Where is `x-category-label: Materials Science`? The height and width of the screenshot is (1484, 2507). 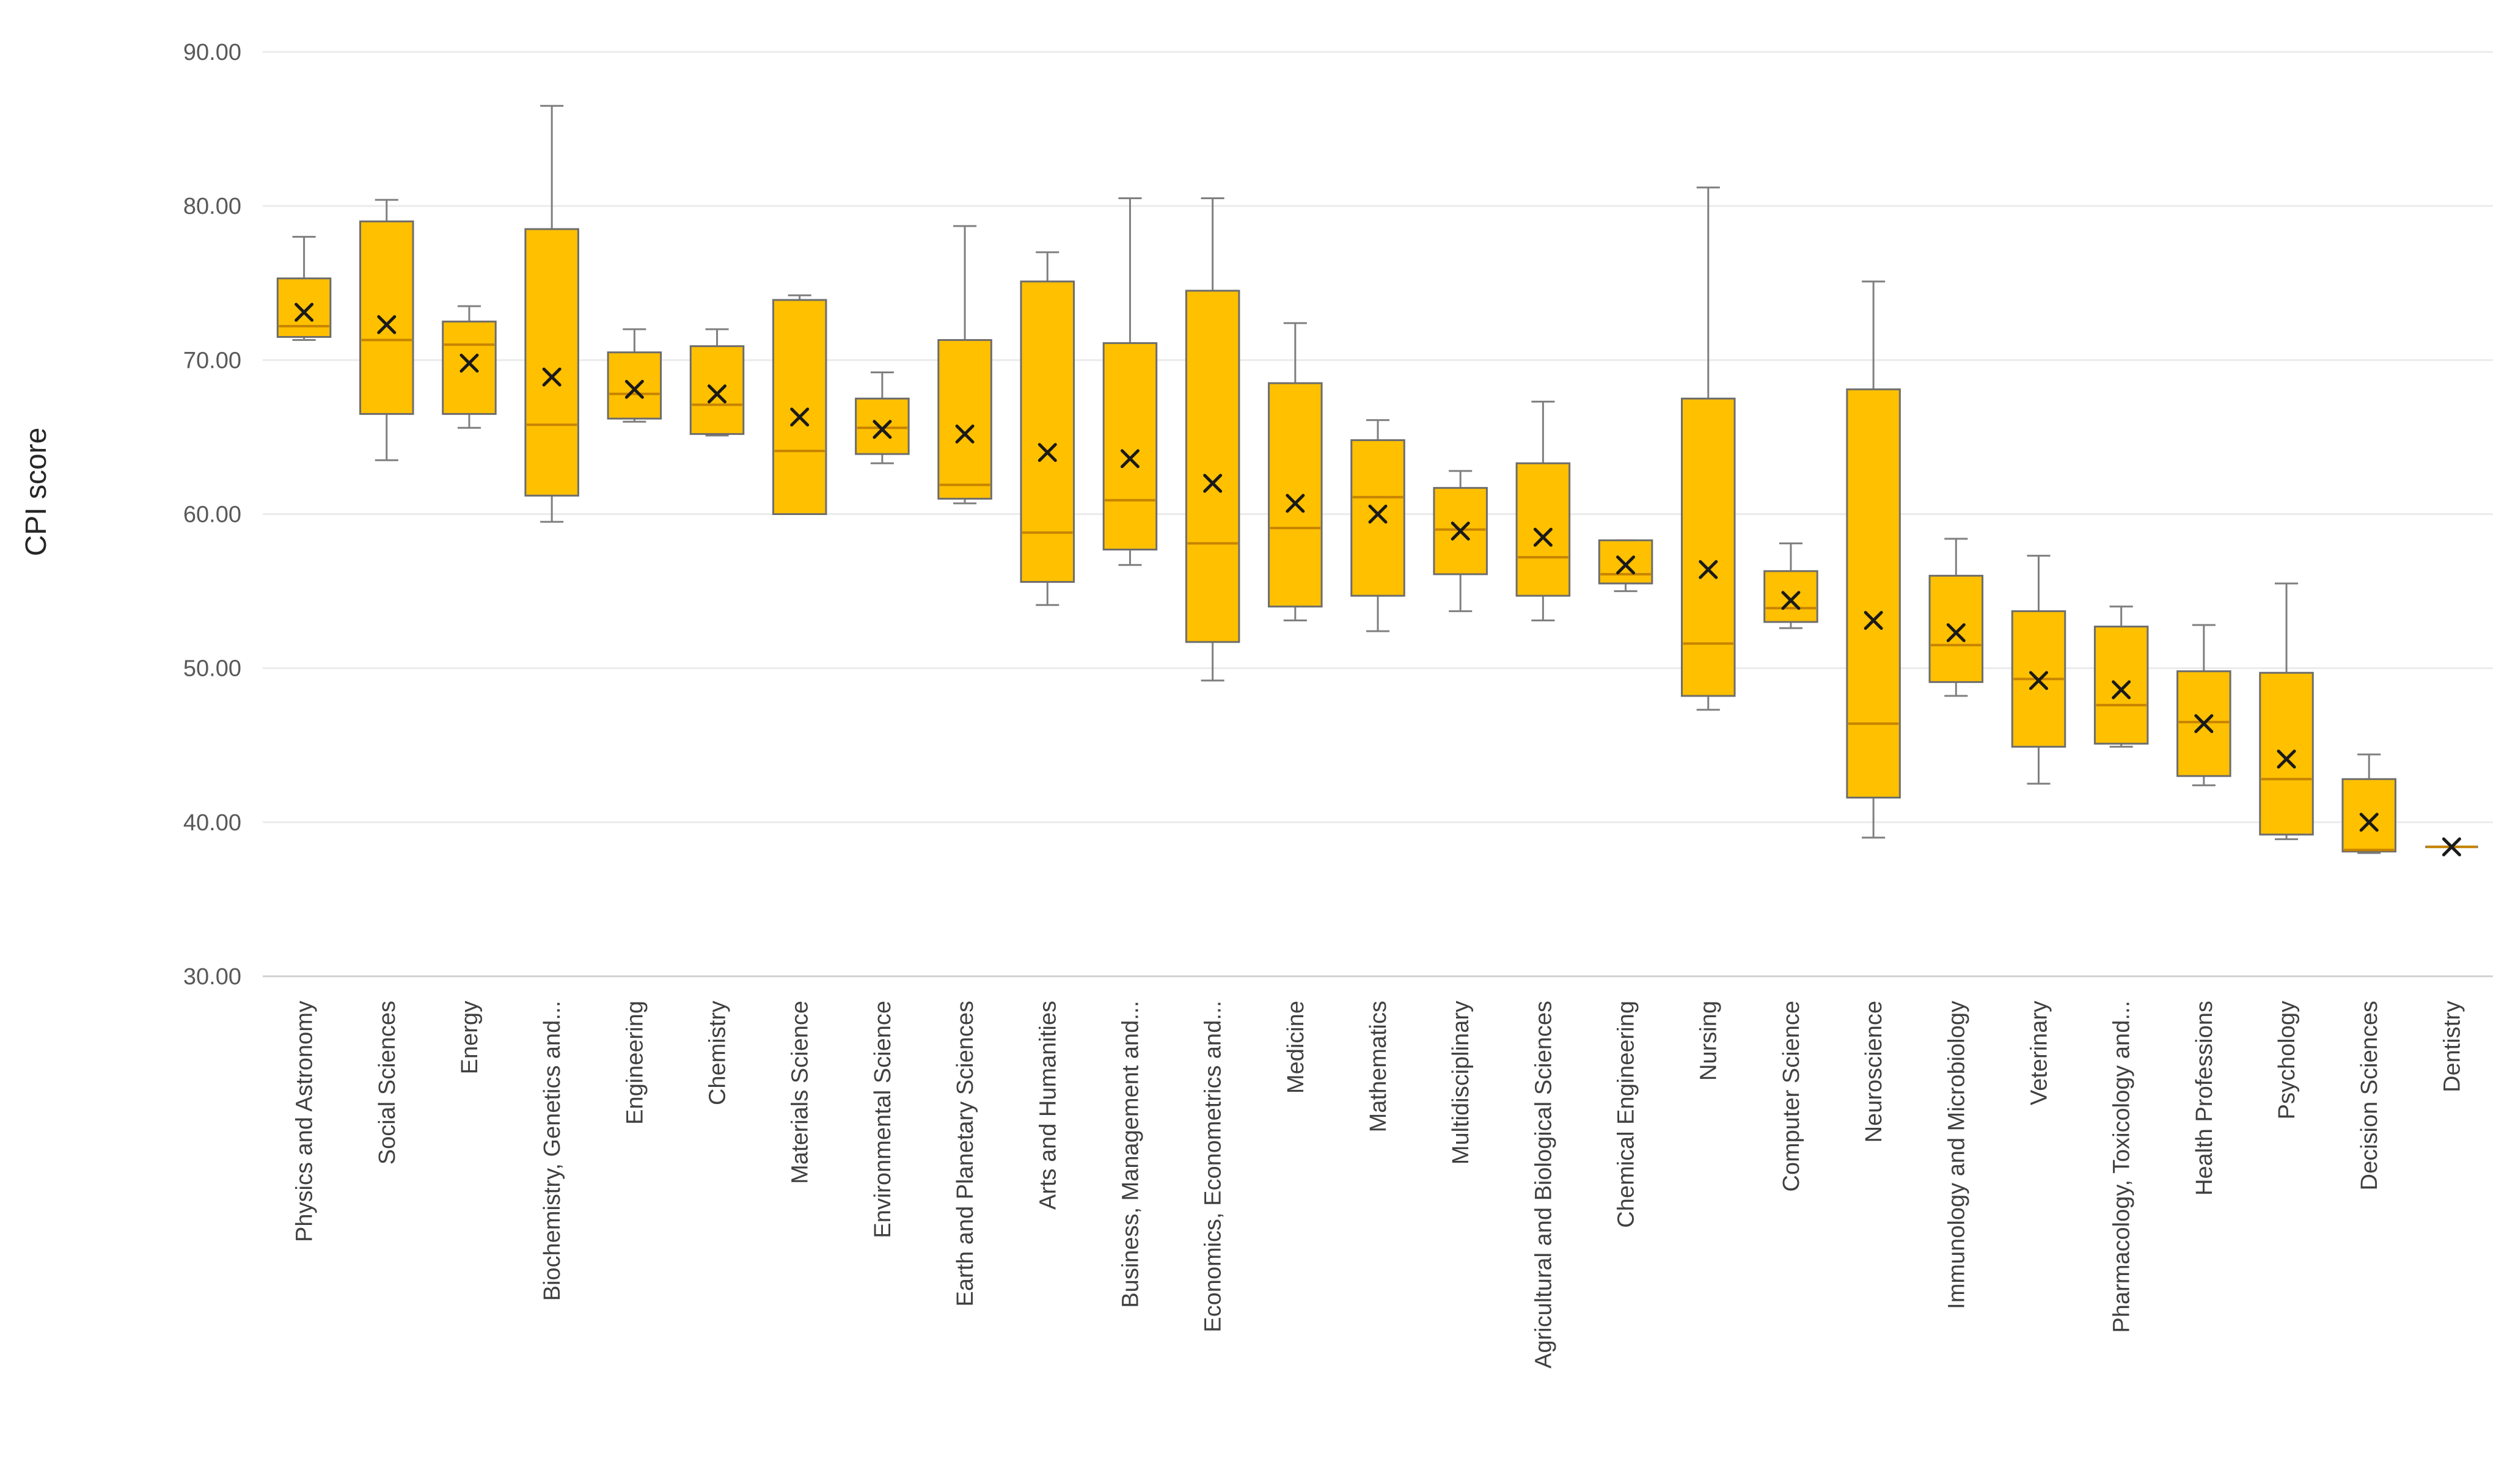 x-category-label: Materials Science is located at coordinates (801, 1092).